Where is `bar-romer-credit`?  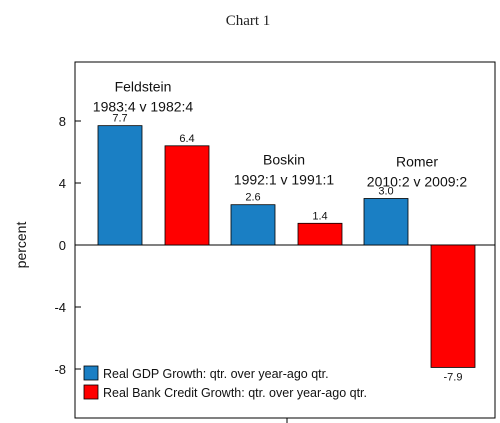 bar-romer-credit is located at coordinates (453, 306).